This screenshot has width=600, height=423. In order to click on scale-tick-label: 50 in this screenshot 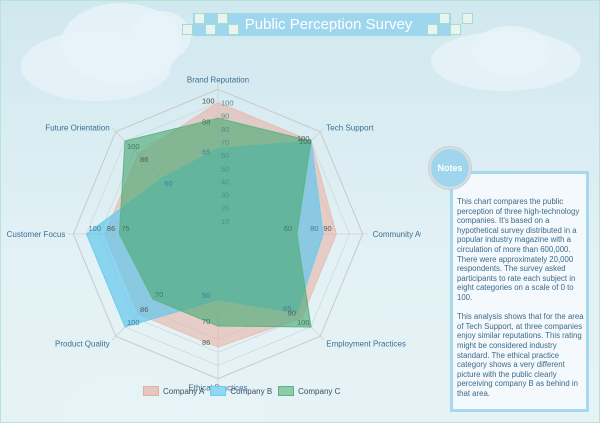, I will do `click(225, 168)`.